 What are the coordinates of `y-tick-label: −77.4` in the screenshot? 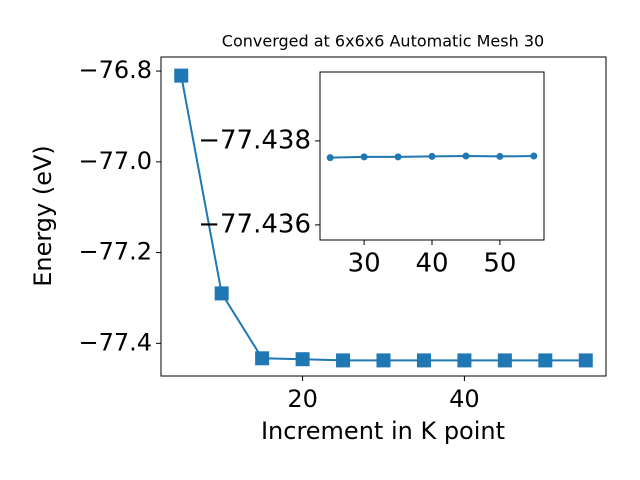 It's located at (115, 342).